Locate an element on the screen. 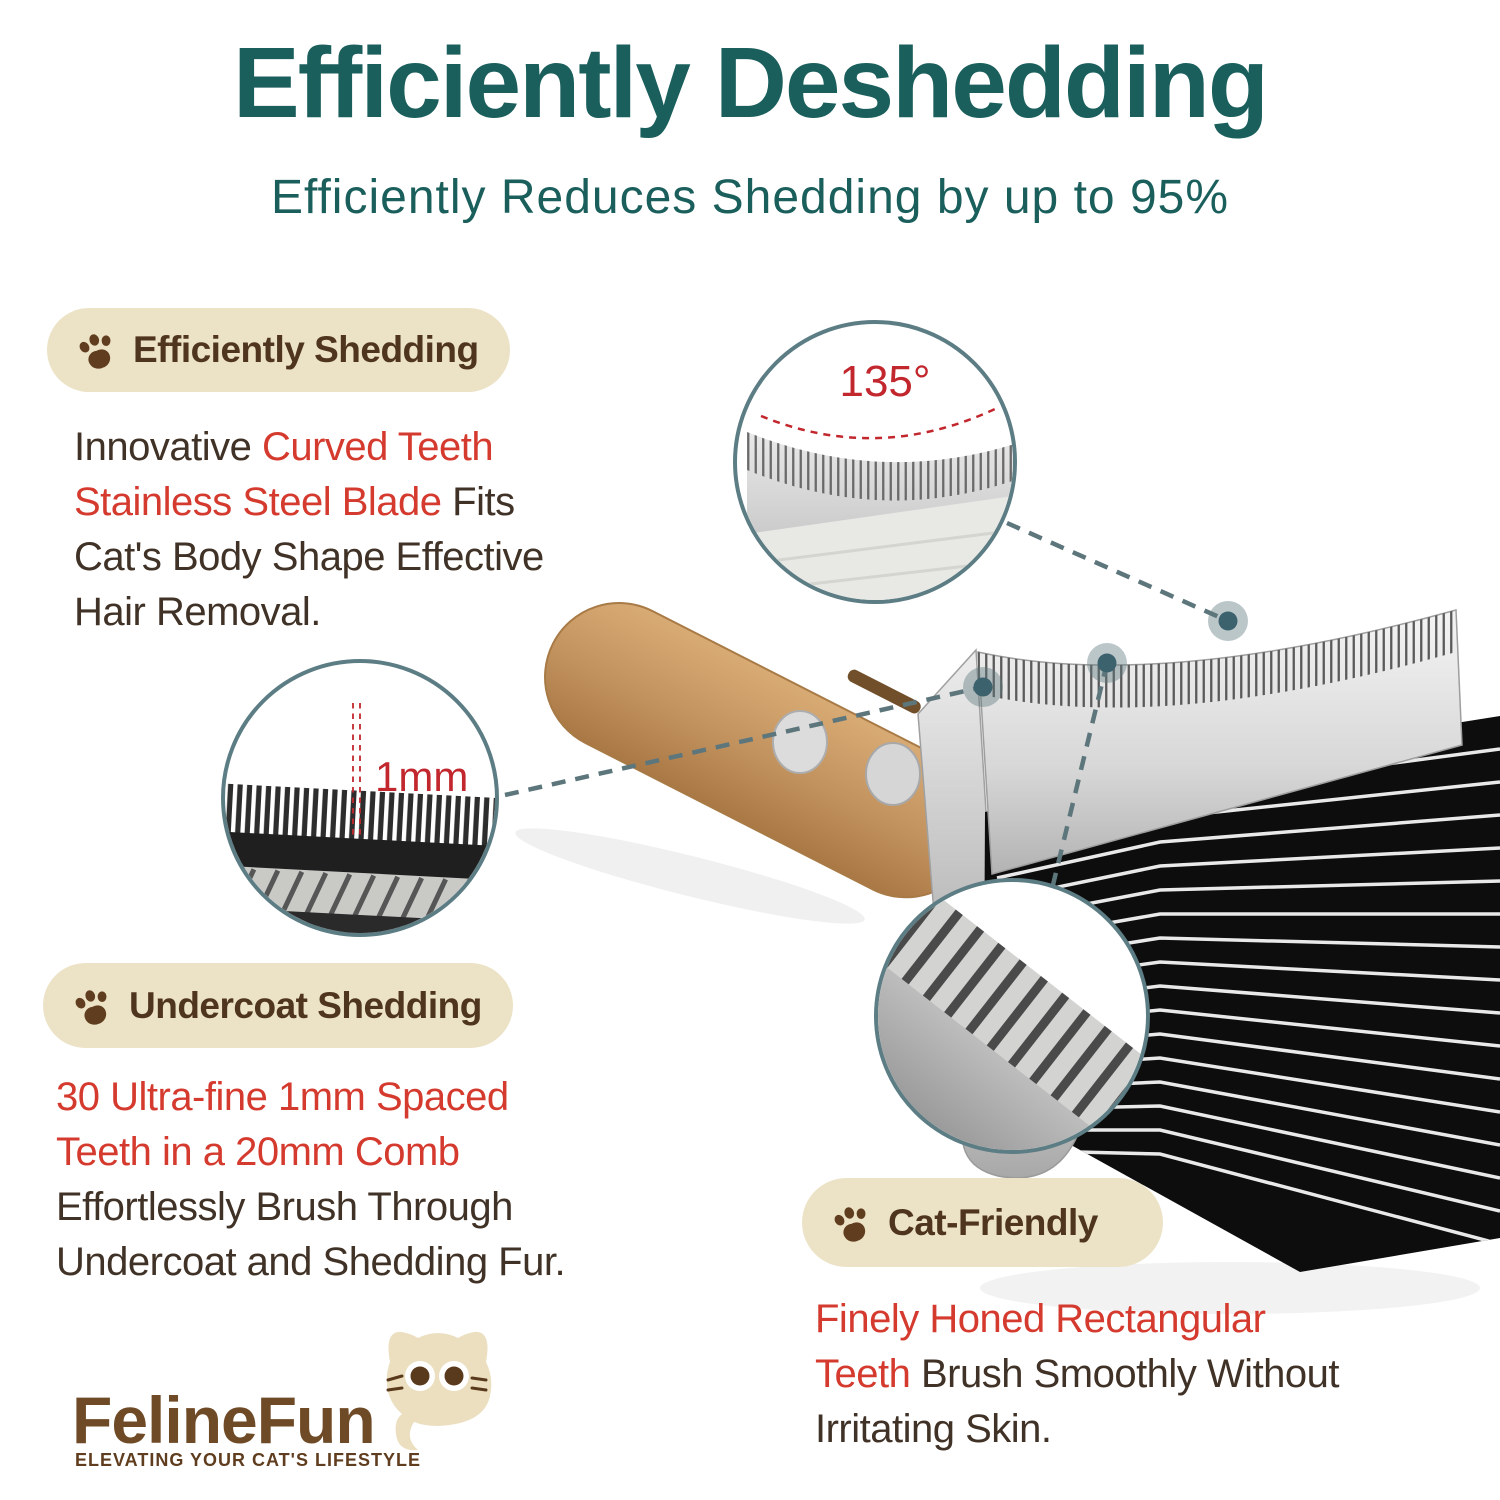  magnified-rect-teeth is located at coordinates (1012, 1016).